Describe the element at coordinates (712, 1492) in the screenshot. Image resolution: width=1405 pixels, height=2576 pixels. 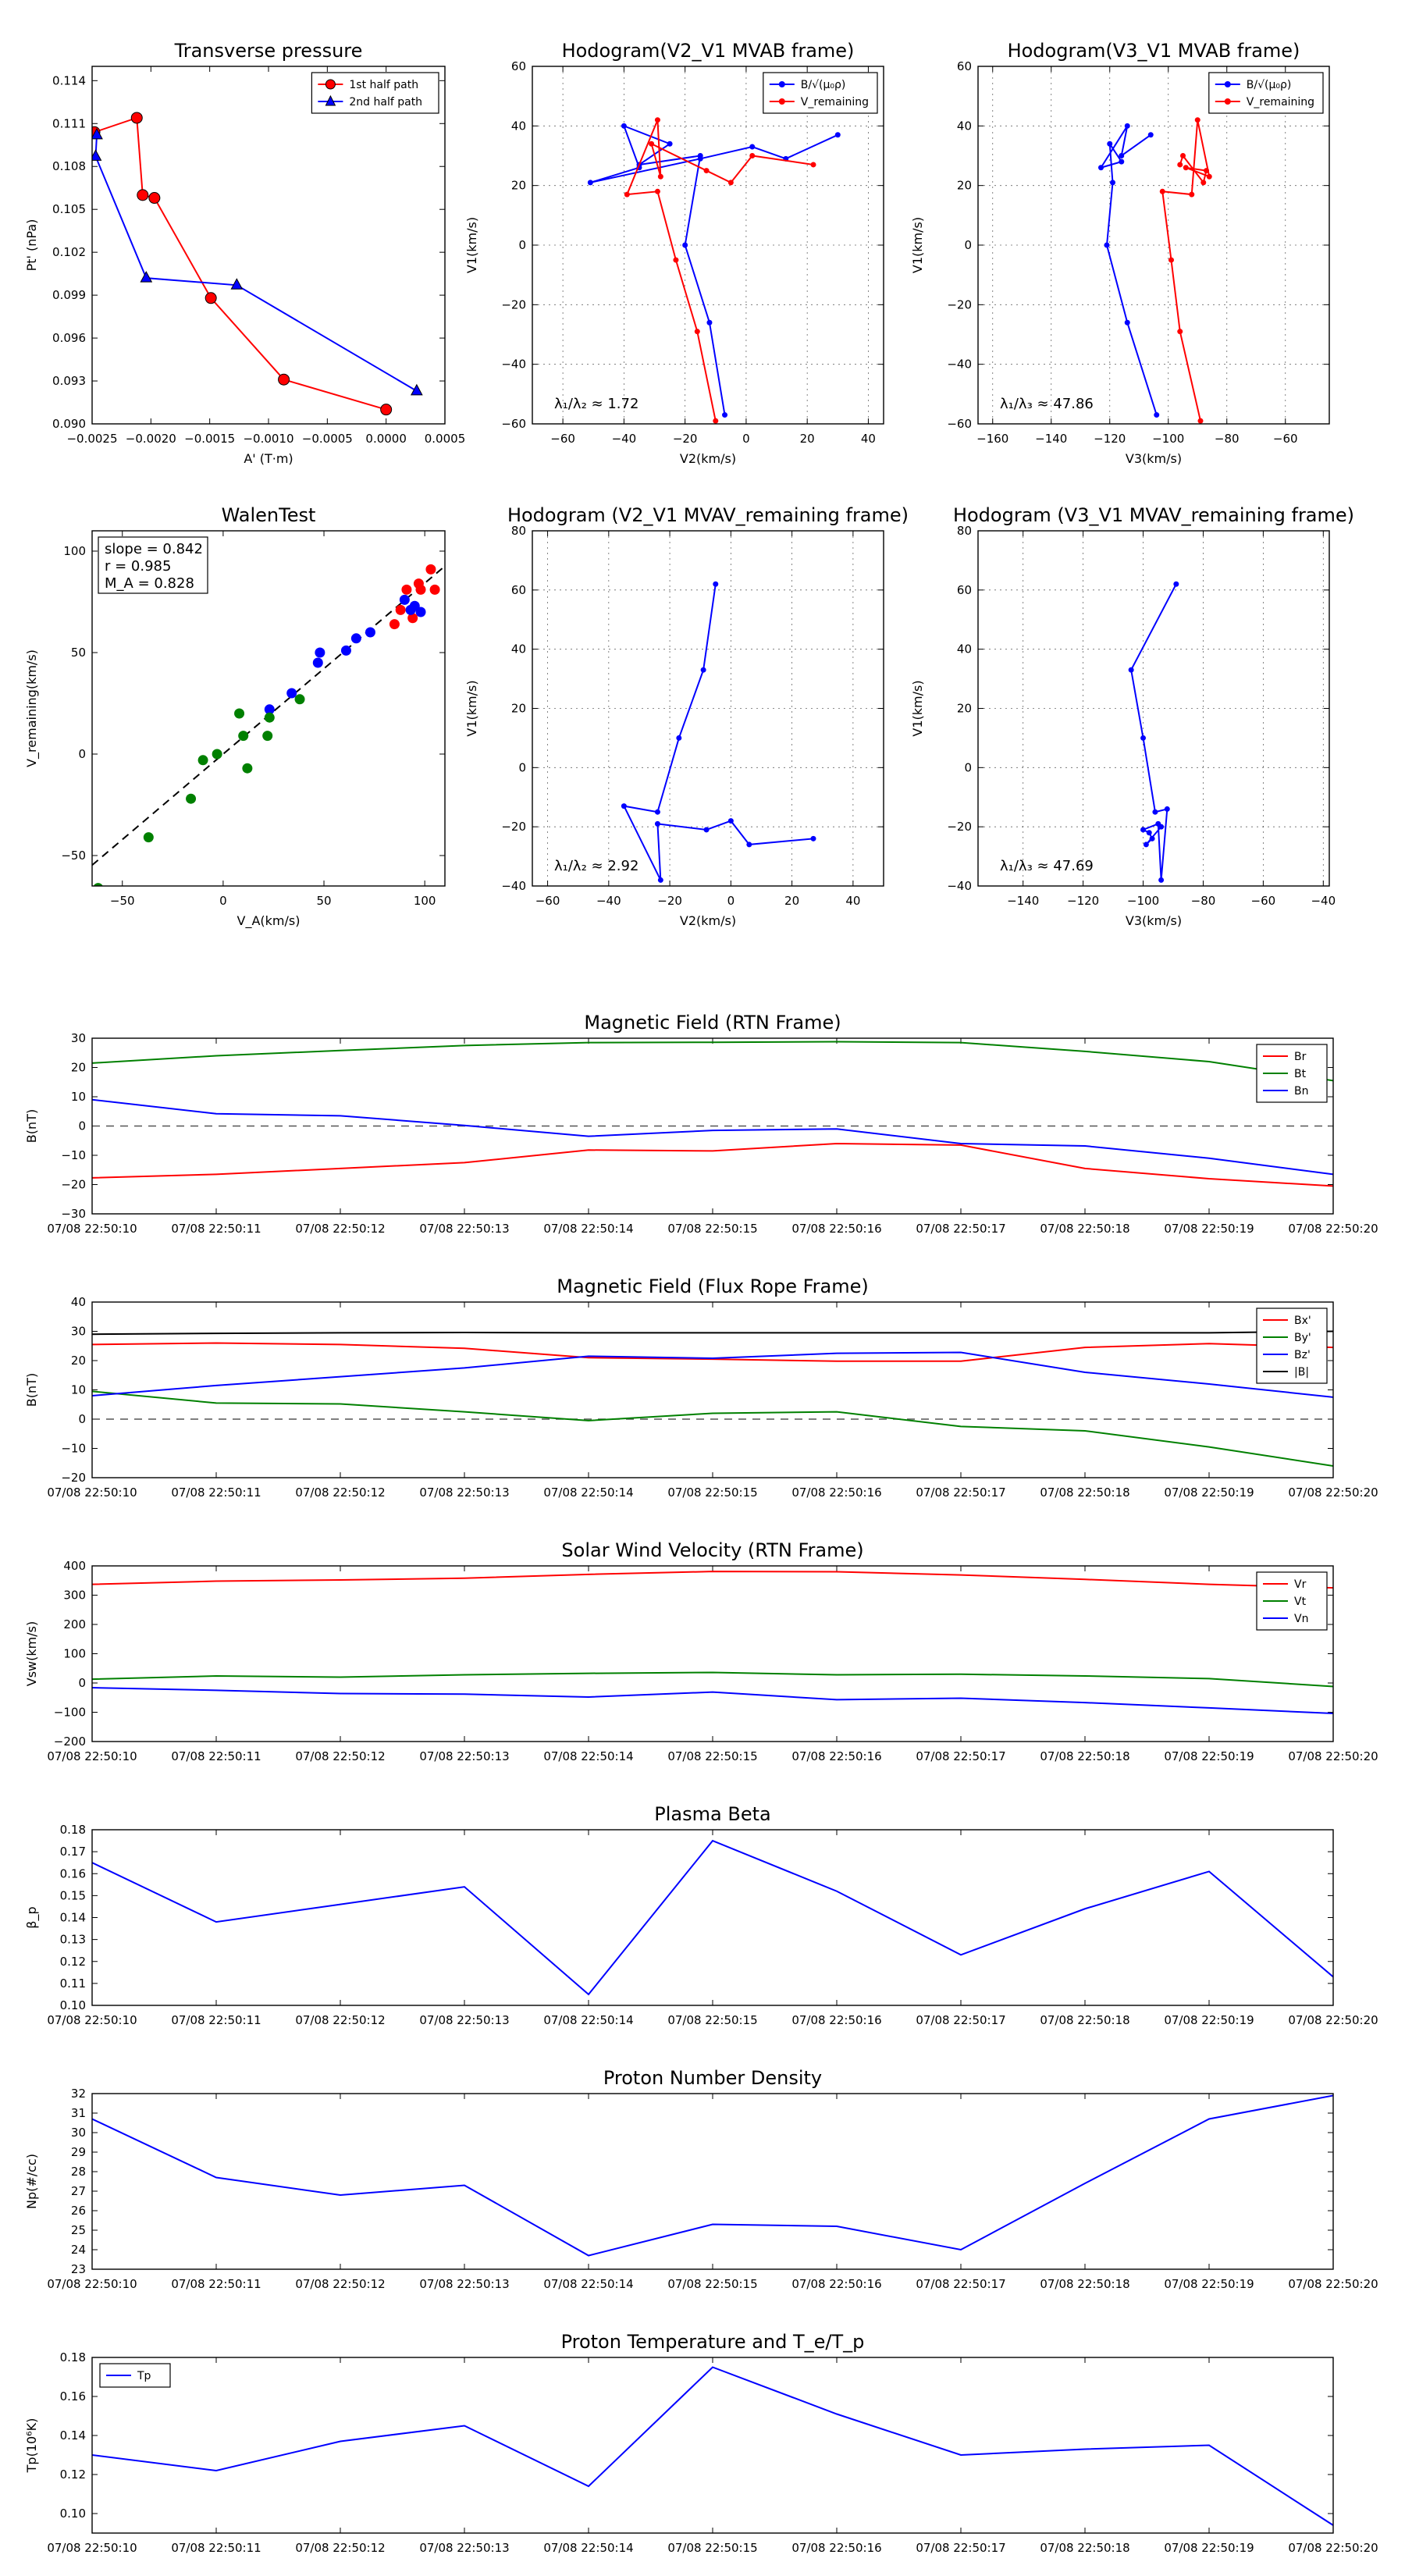
I see `x-tick-label: 07/08 22:50:15` at that location.